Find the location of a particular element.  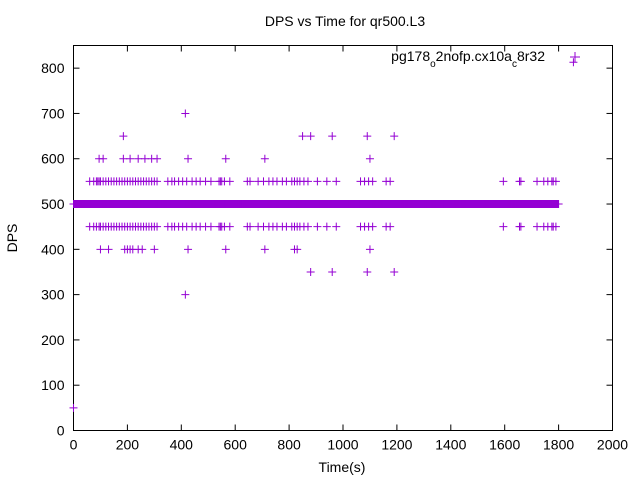

x-tick-label: 200 is located at coordinates (128, 445).